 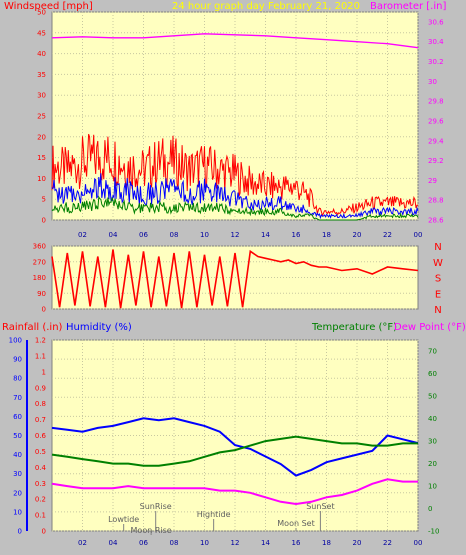 What do you see at coordinates (214, 514) in the screenshot?
I see `annotation-label: Hightide` at bounding box center [214, 514].